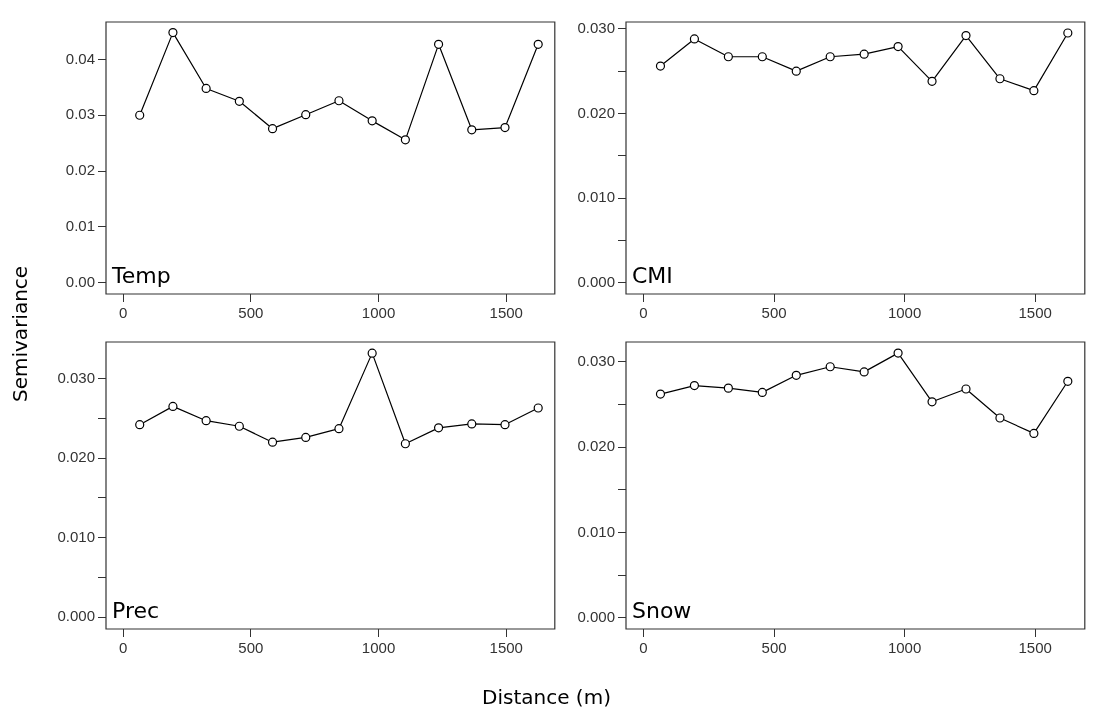 This screenshot has width=1093, height=725. I want to click on y-tick-label: 0.02, so click(80, 170).